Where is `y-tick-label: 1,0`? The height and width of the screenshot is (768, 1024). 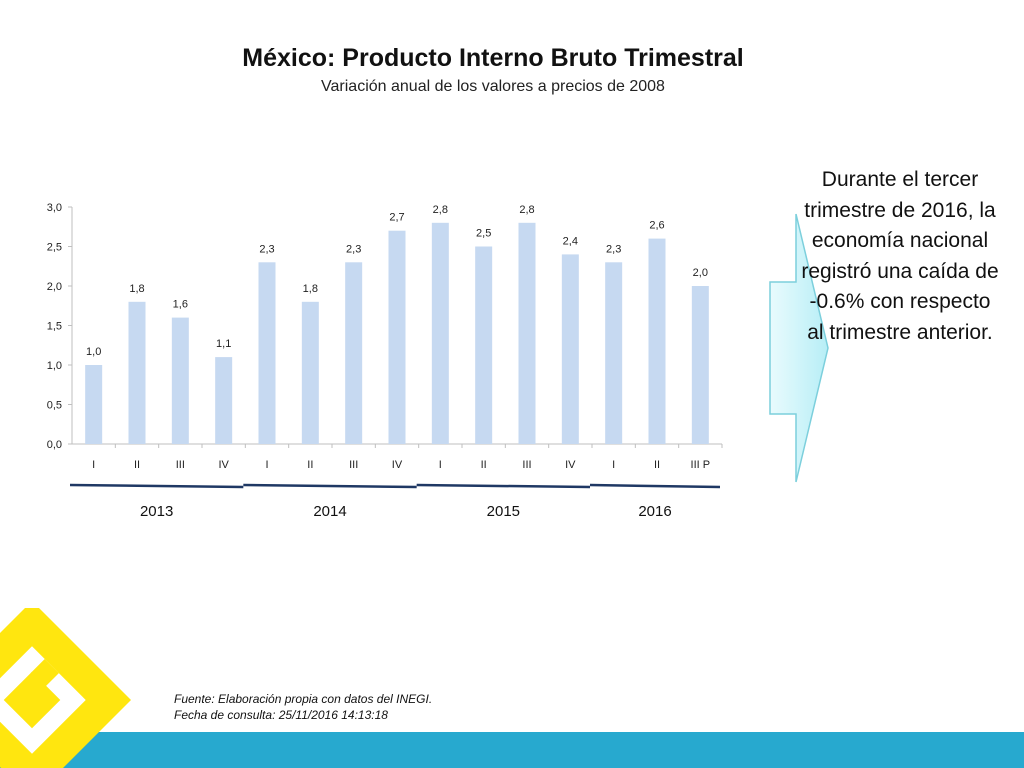
y-tick-label: 1,0 is located at coordinates (54, 366).